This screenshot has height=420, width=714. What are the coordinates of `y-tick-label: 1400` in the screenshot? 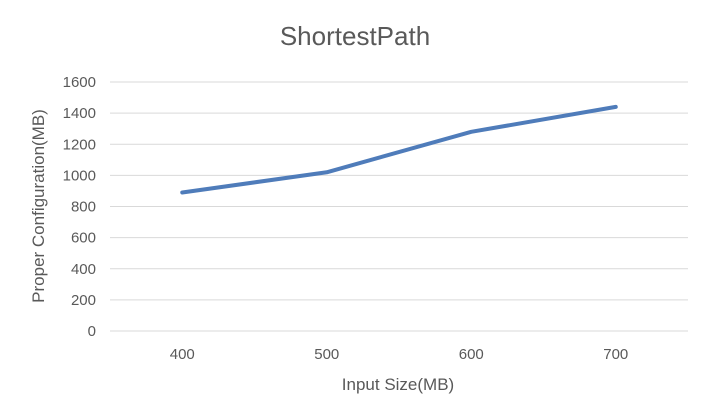 It's located at (79, 113).